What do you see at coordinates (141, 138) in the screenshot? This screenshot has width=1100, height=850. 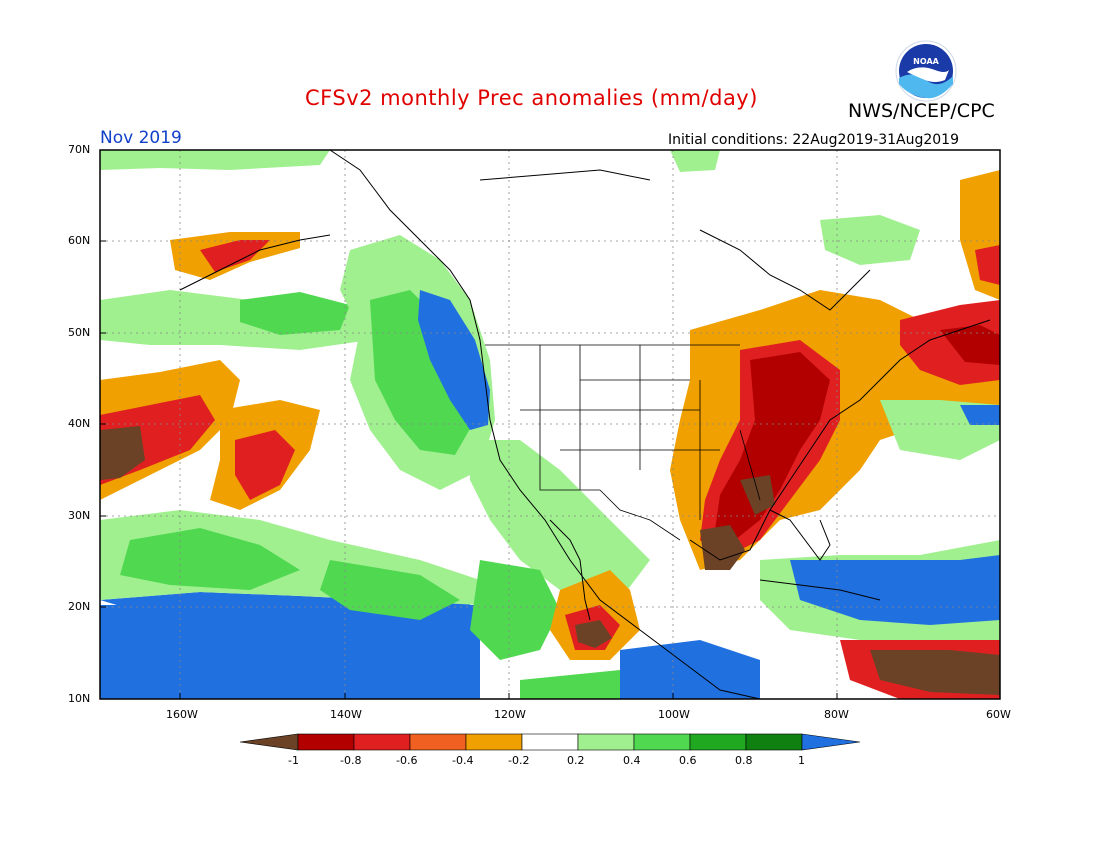 I see `forecast-month: Nov 2019` at bounding box center [141, 138].